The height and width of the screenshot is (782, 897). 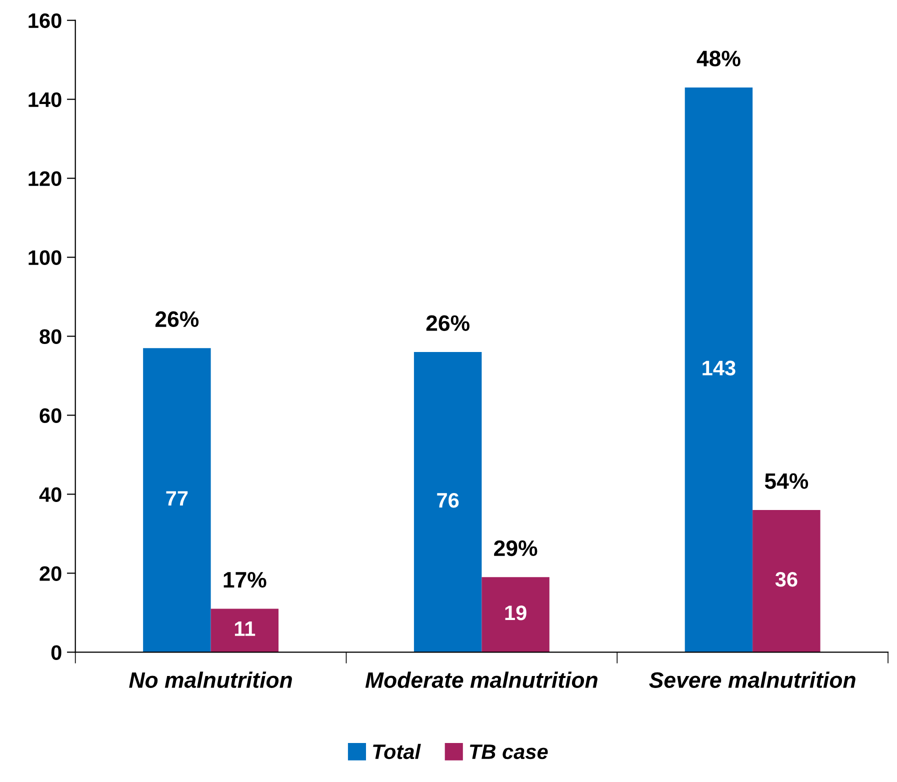 What do you see at coordinates (516, 548) in the screenshot?
I see `annotation: 29%` at bounding box center [516, 548].